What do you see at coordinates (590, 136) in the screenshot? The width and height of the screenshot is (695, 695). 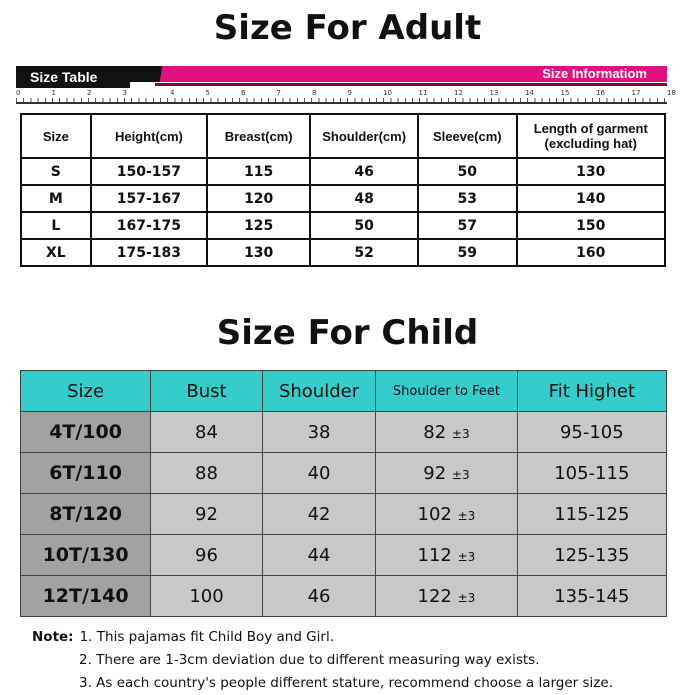 I see `column-header: Length of garment (excluding hat)` at bounding box center [590, 136].